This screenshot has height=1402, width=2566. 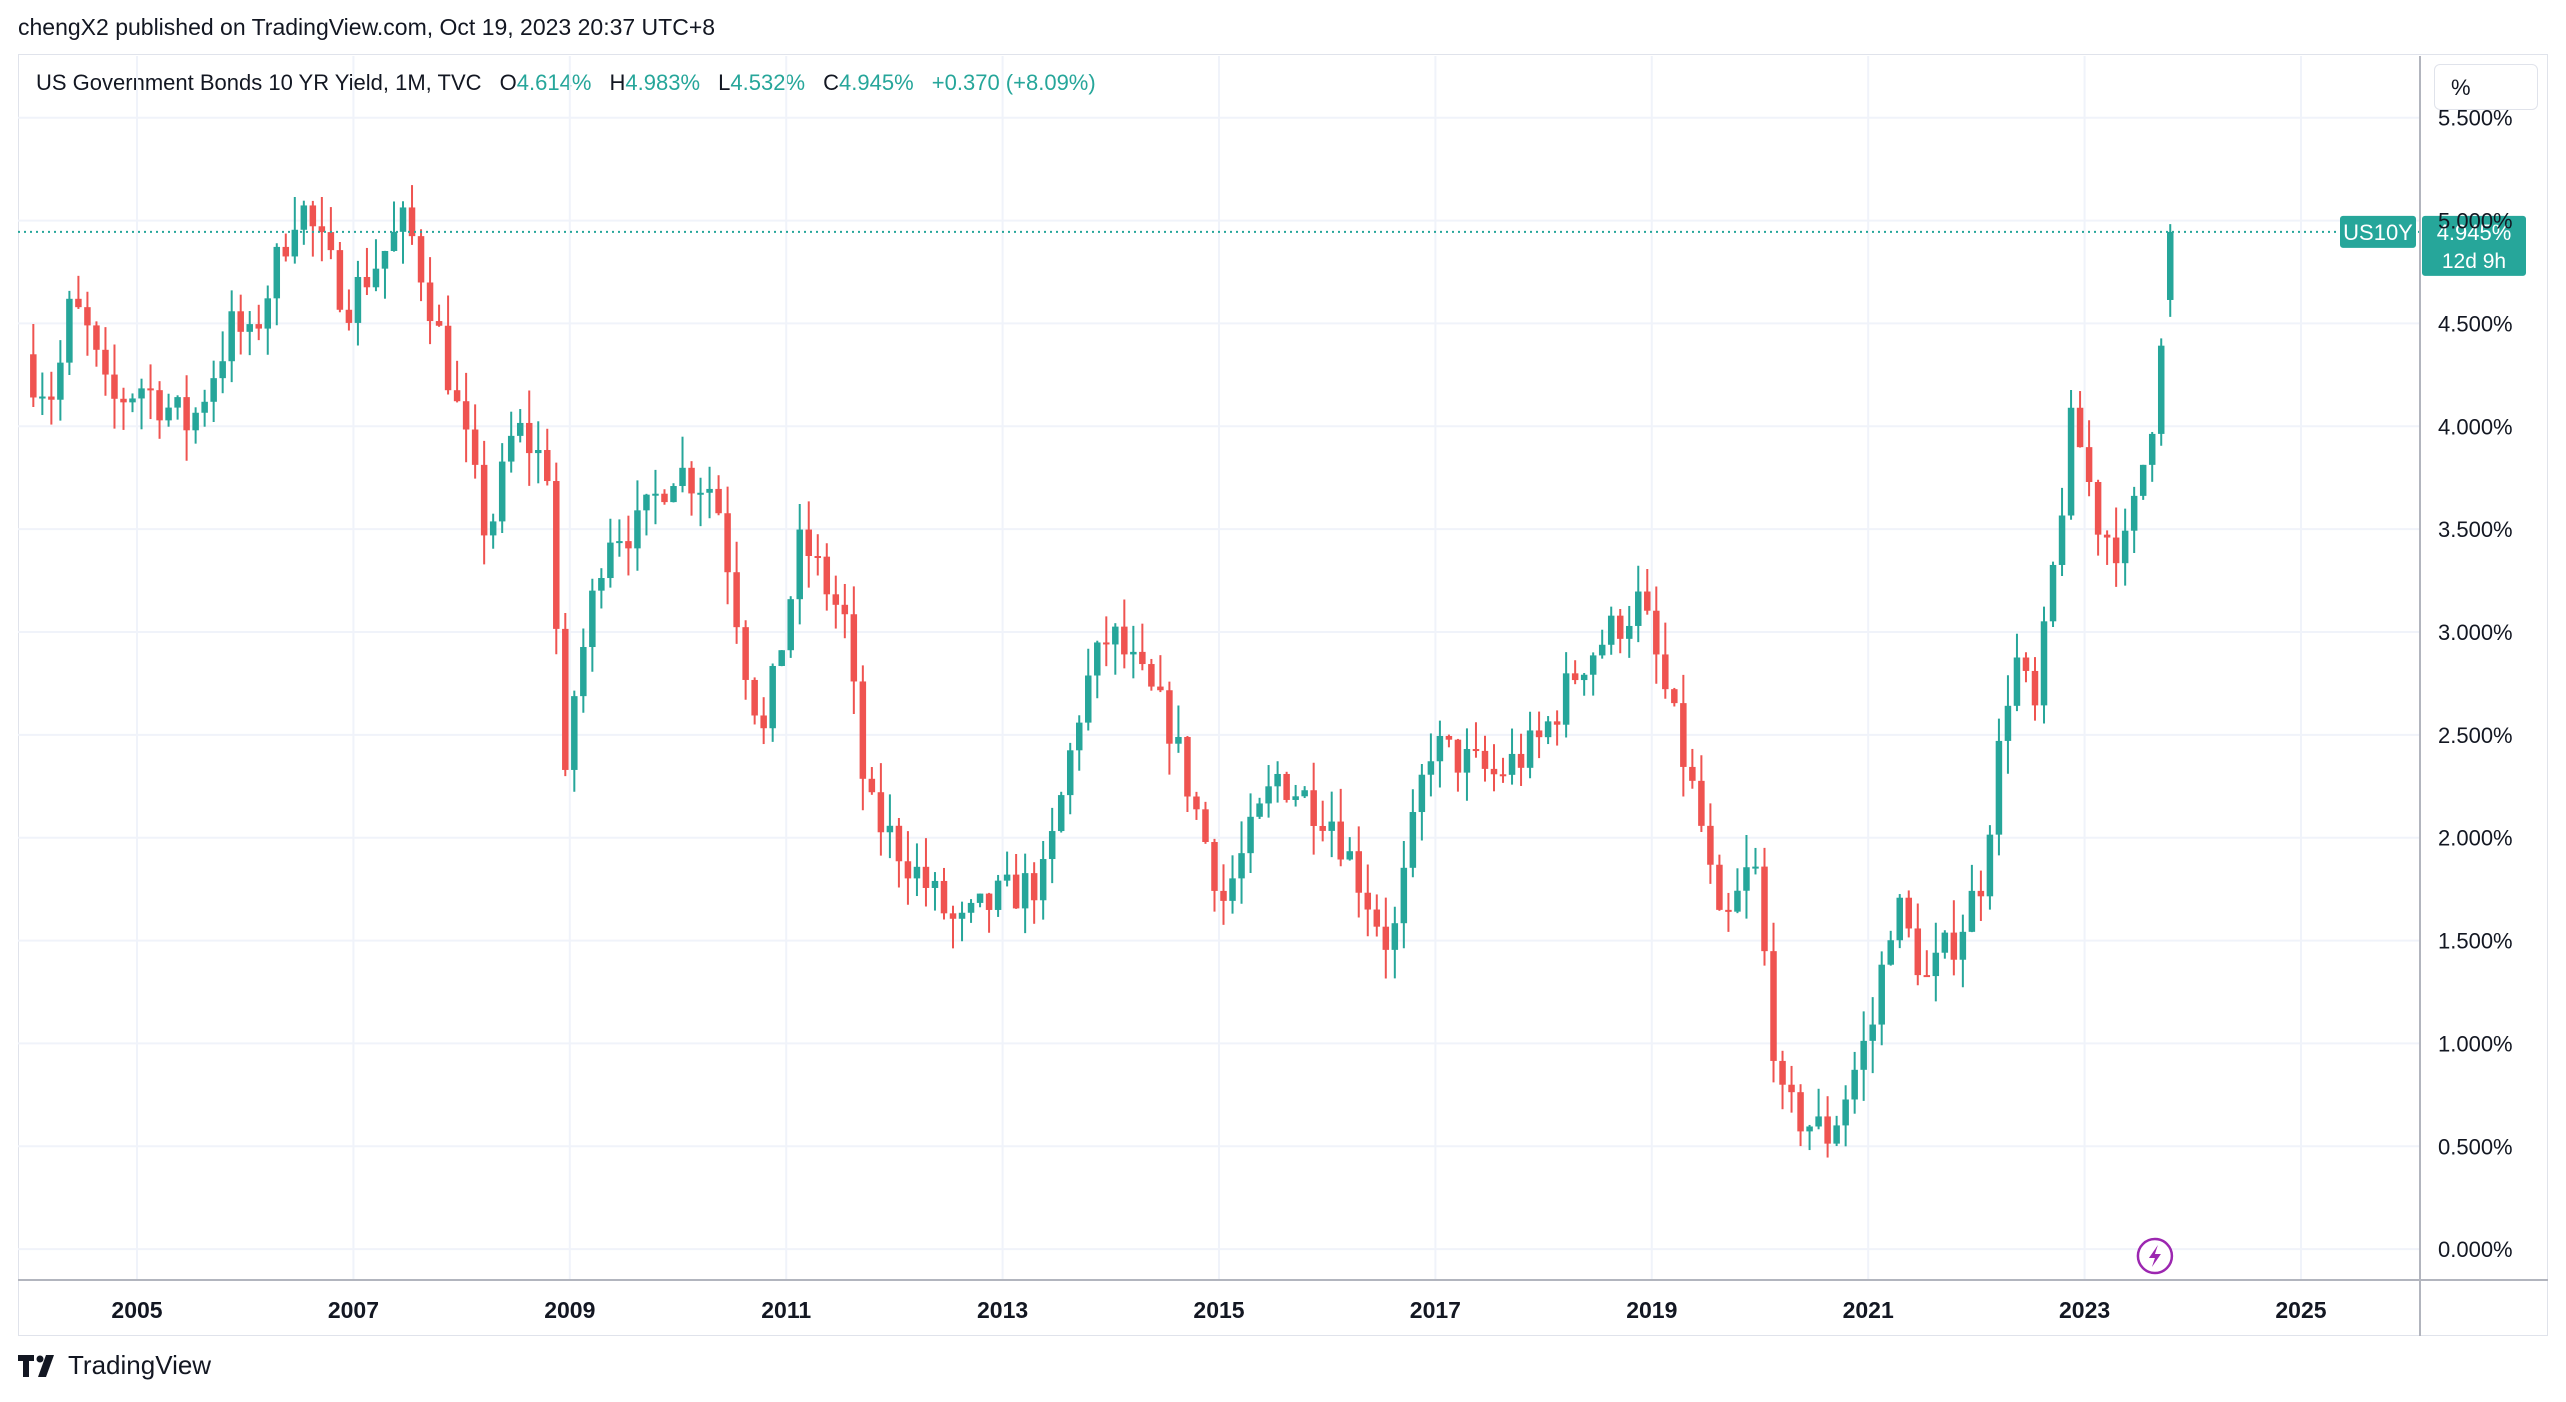 What do you see at coordinates (1218, 1310) in the screenshot?
I see `x-tick-label: 2015` at bounding box center [1218, 1310].